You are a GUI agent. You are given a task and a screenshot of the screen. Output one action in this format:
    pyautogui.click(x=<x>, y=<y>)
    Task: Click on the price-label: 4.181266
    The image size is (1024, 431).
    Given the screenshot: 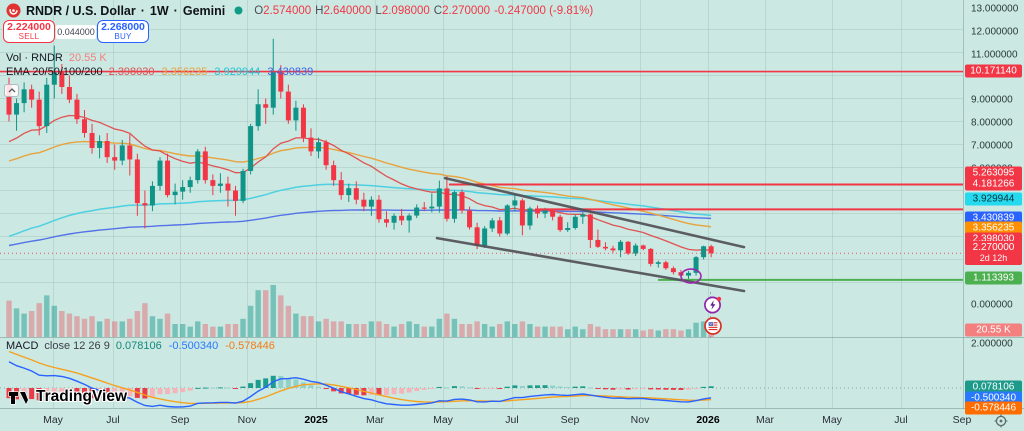 What is the action you would take?
    pyautogui.click(x=993, y=184)
    